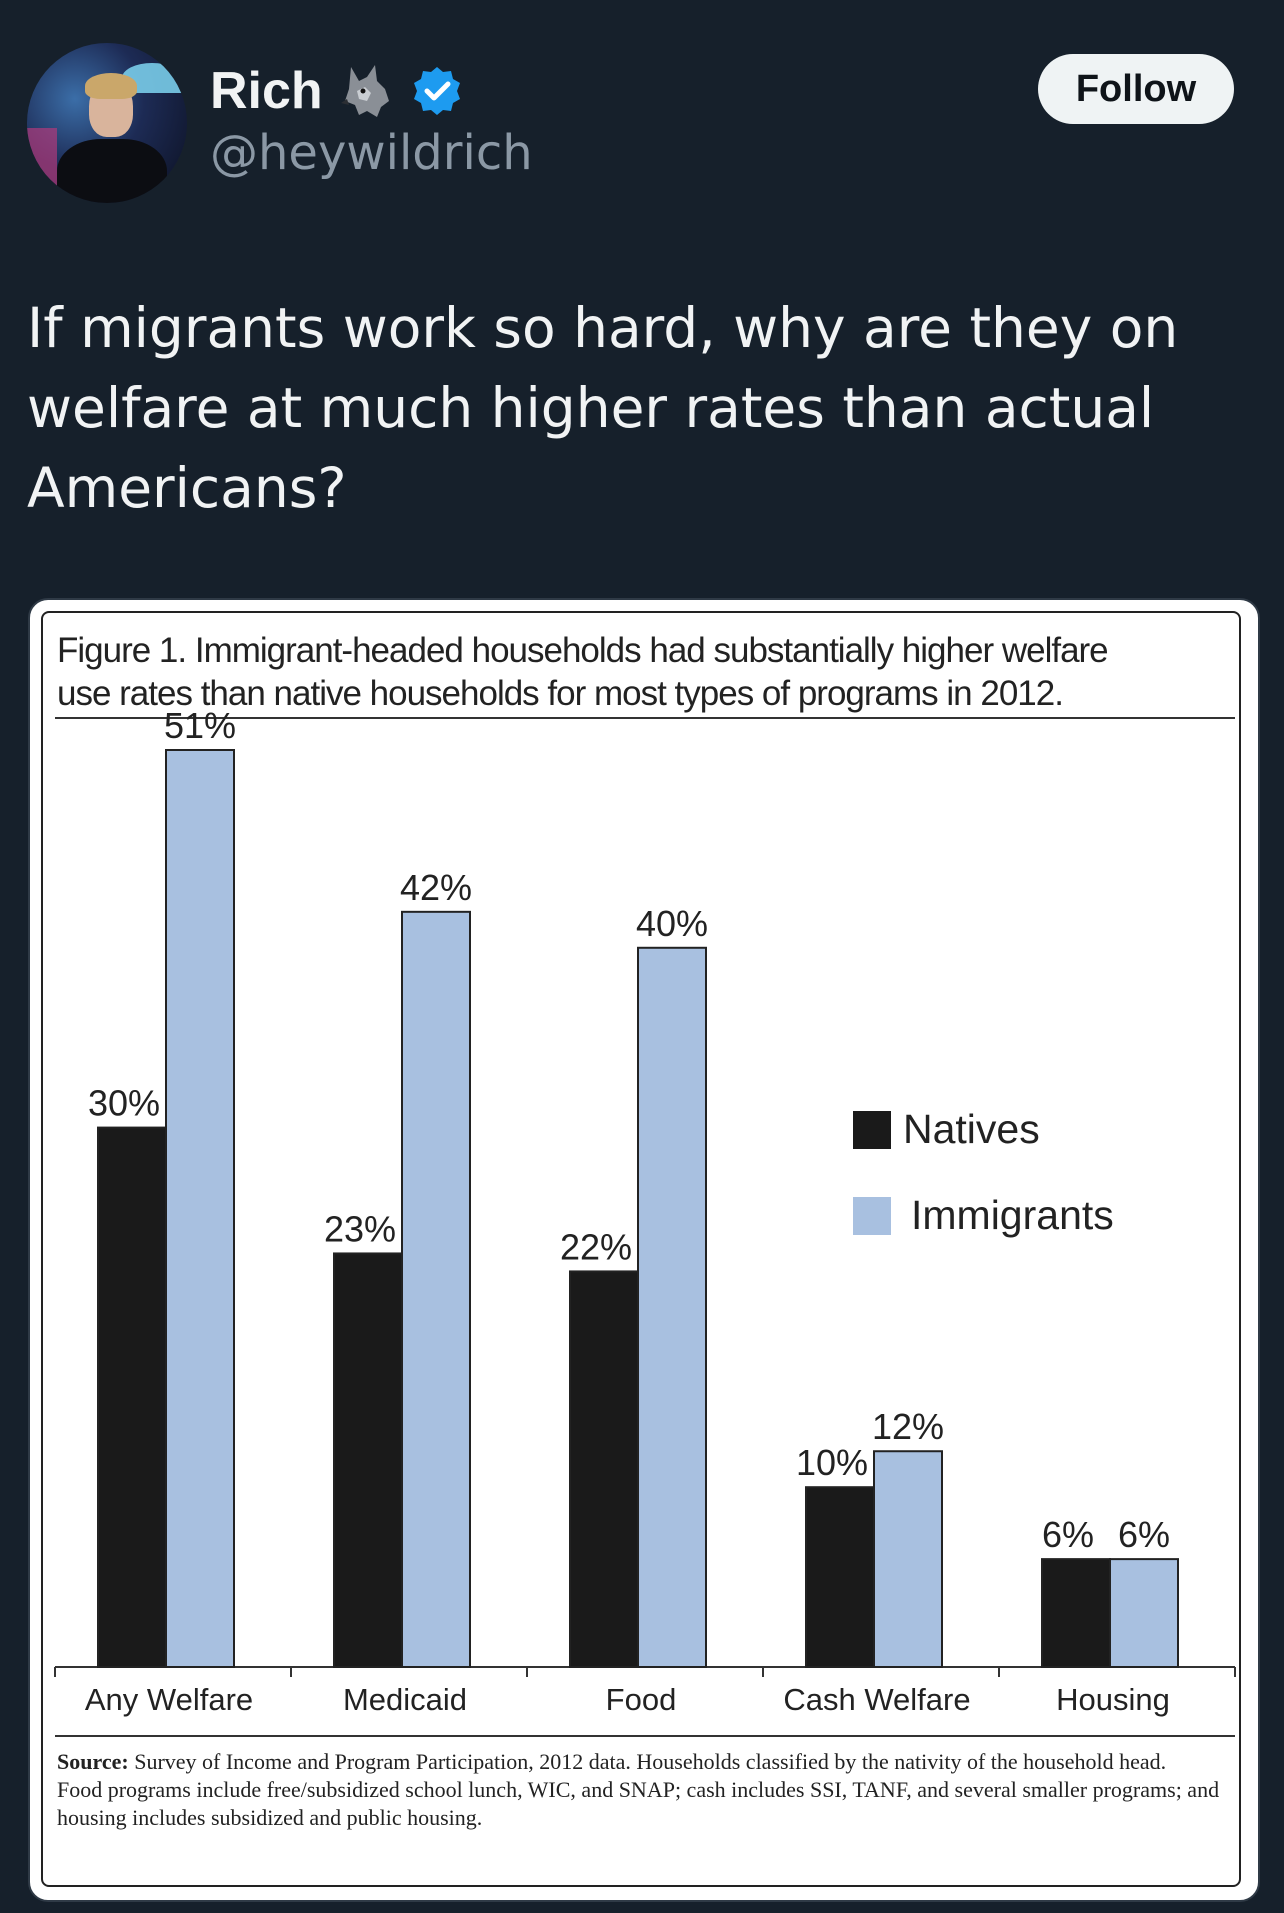  Describe the element at coordinates (645, 1736) in the screenshot. I see `source-divider` at that location.